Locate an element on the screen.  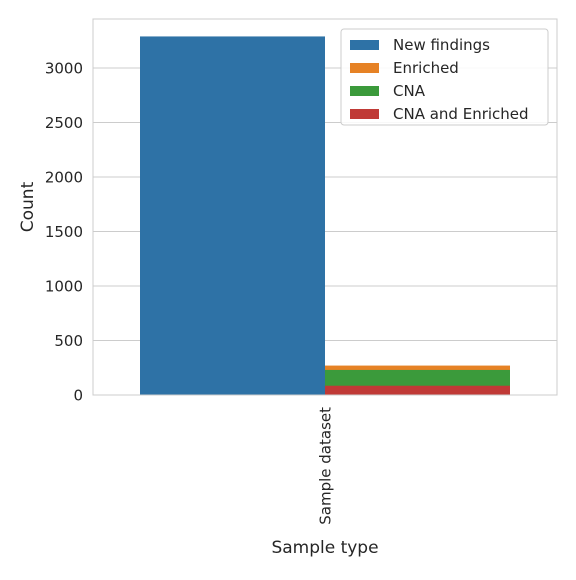
bar-cna-and-enriched is located at coordinates (417, 390).